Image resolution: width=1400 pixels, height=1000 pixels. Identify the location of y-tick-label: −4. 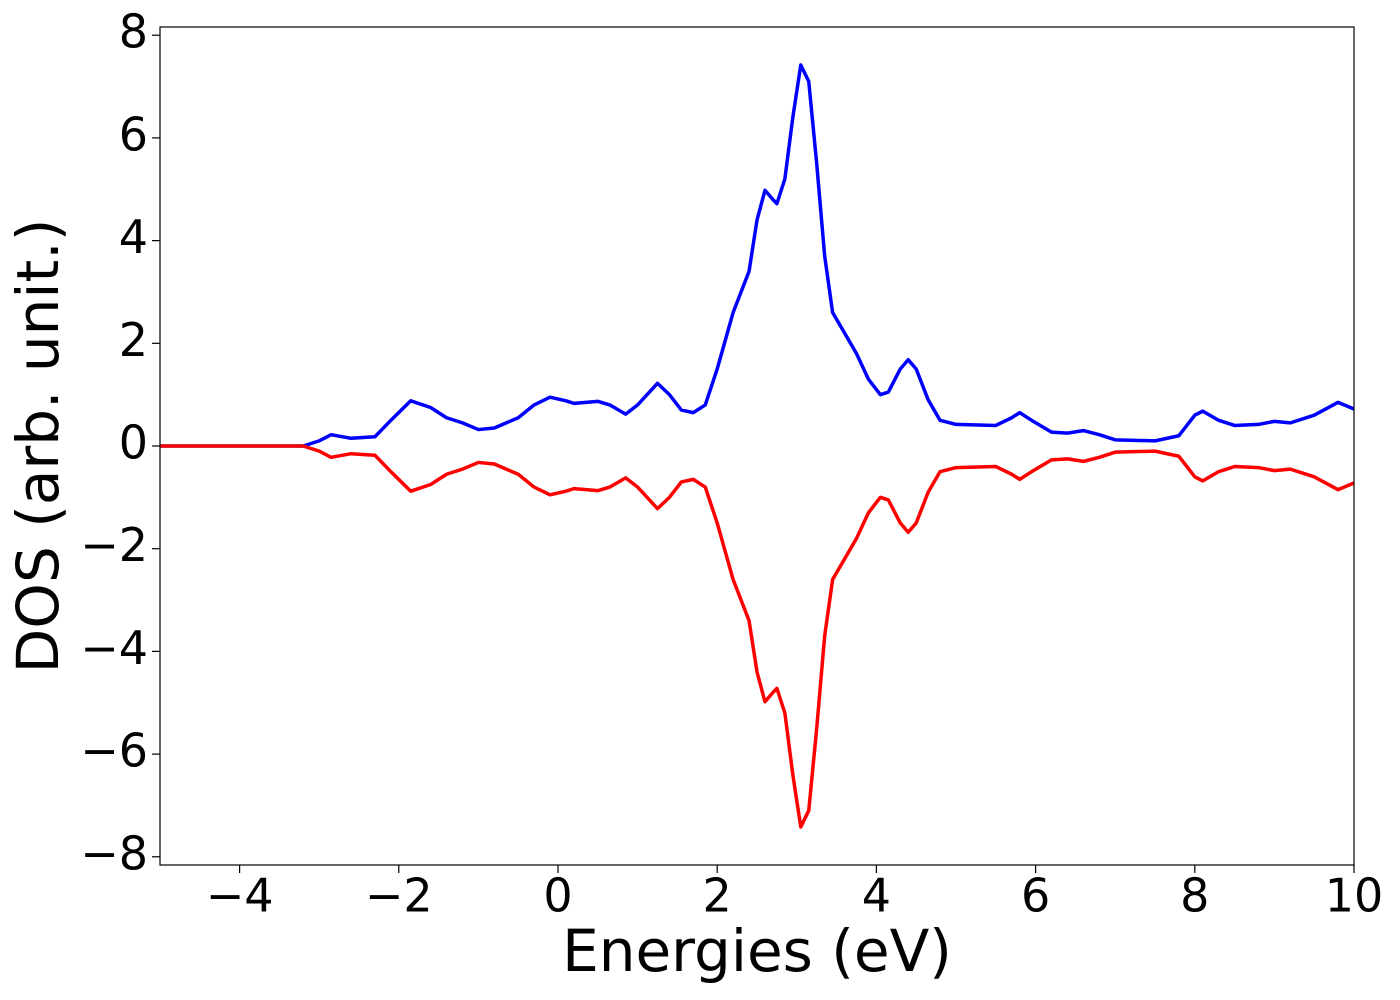
(114, 648).